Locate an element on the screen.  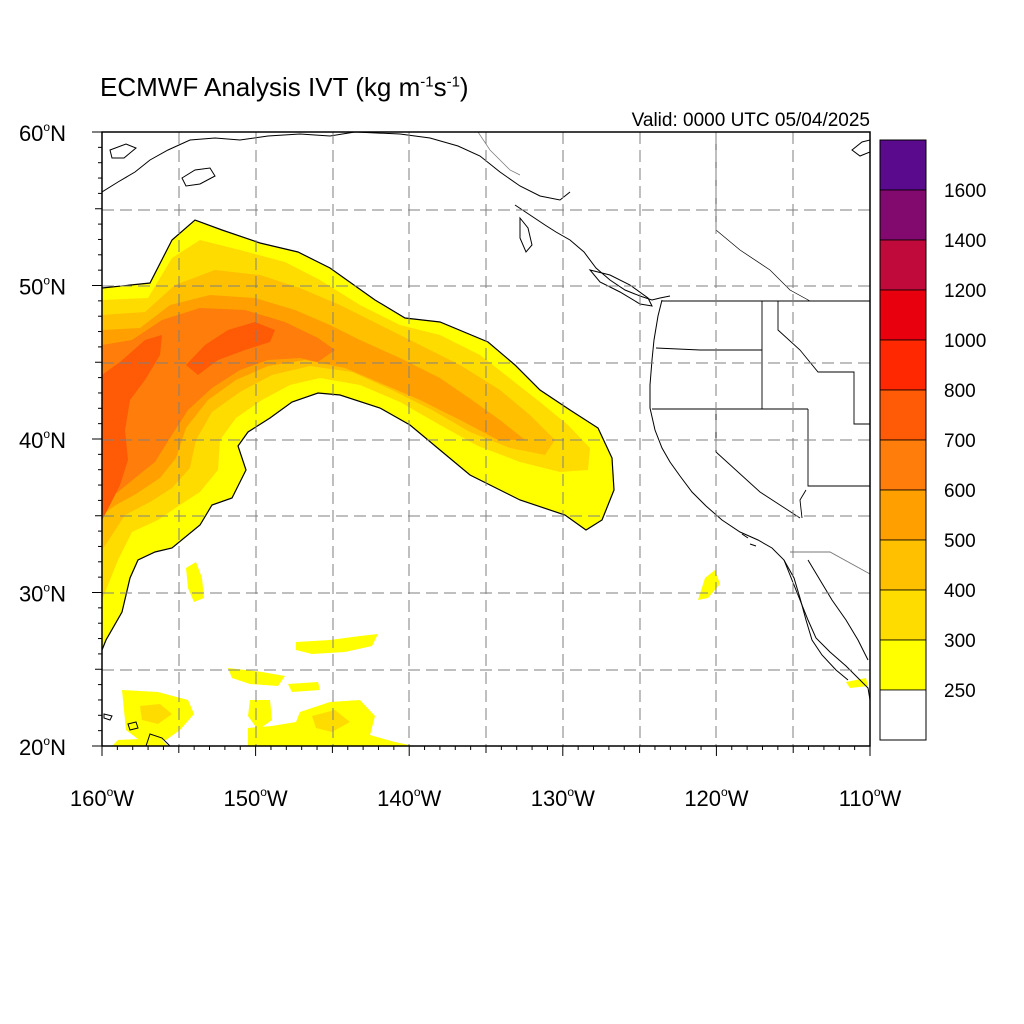
ivt-band-700b is located at coordinates (230, 348).